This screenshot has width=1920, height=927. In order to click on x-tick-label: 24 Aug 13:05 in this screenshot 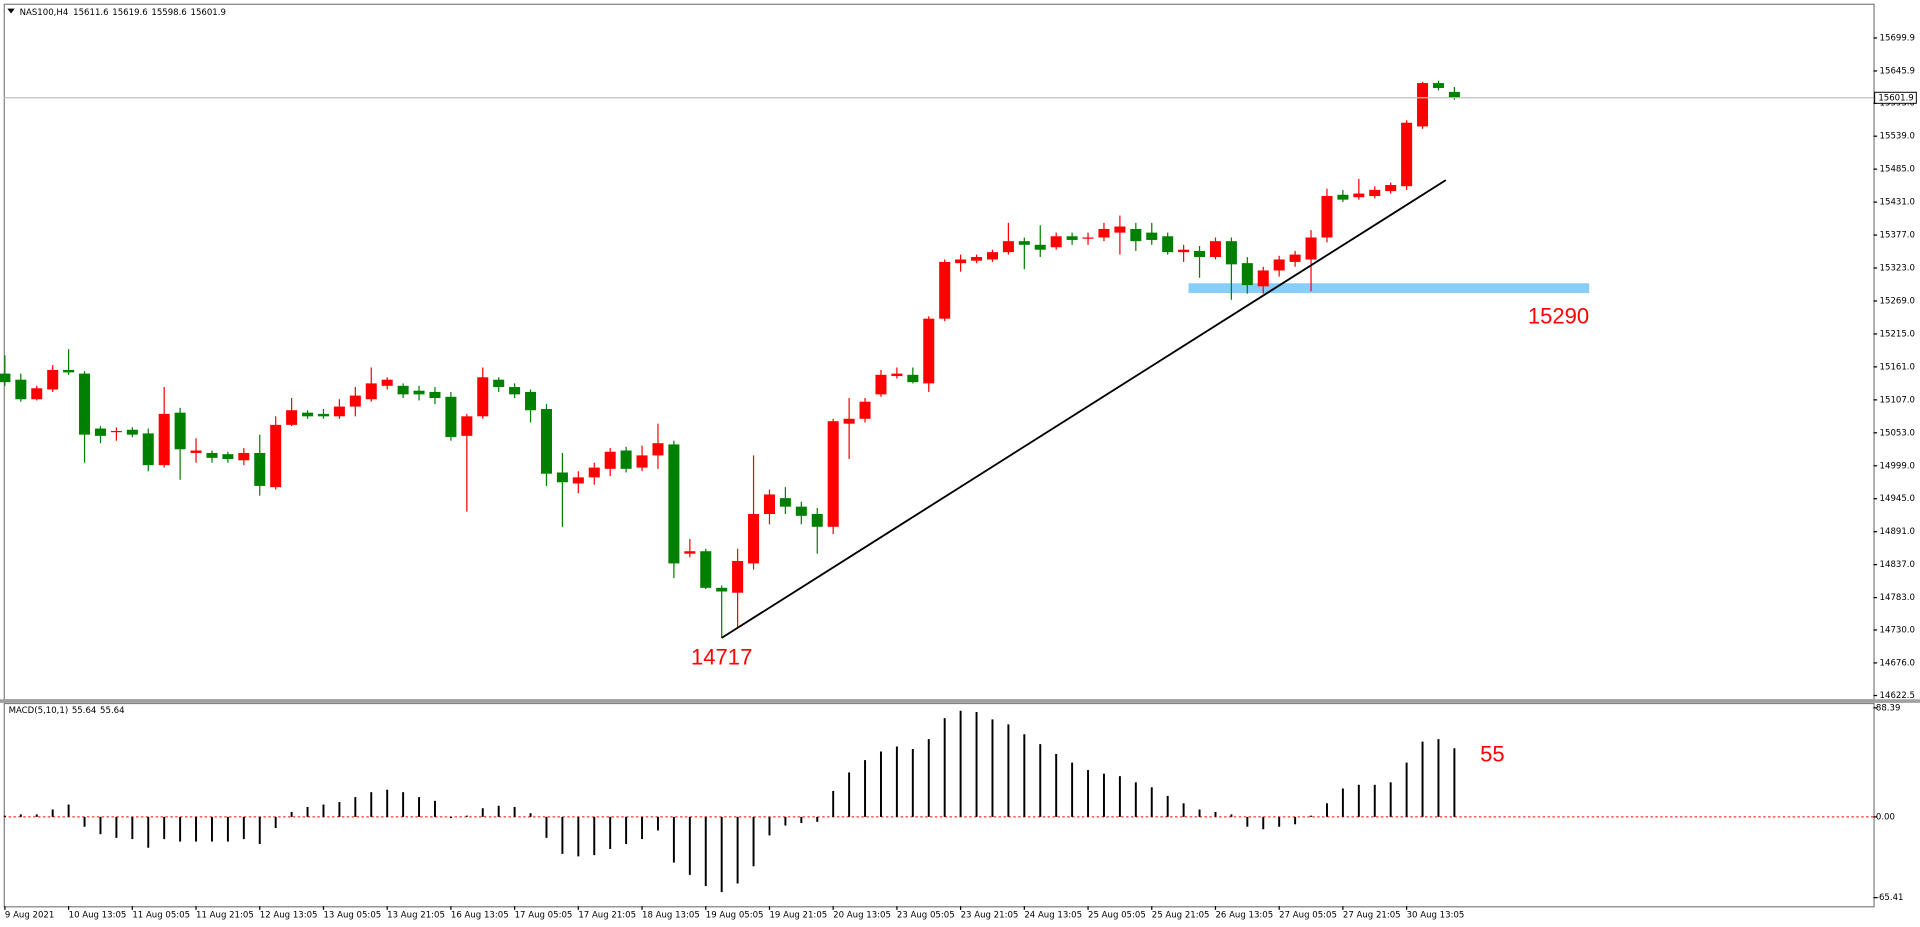, I will do `click(1053, 915)`.